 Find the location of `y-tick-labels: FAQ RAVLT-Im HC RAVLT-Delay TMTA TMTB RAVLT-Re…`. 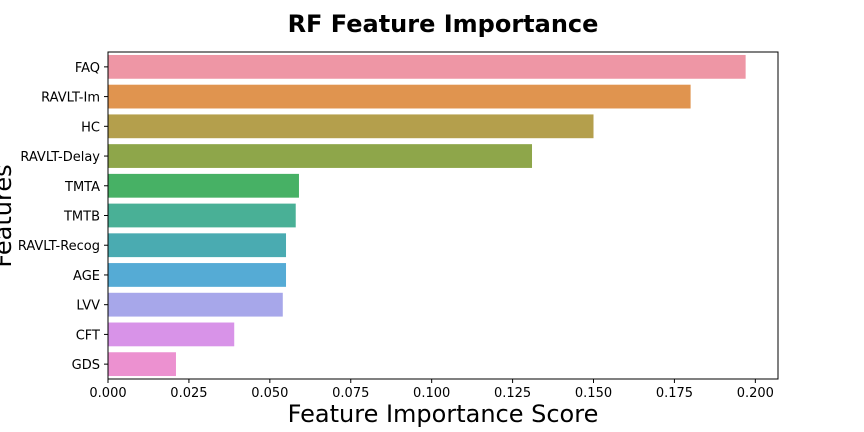

y-tick-labels: FAQ RAVLT-Im HC RAVLT-Delay TMTA TMTB RAVLT-Re… is located at coordinates (63, 217).